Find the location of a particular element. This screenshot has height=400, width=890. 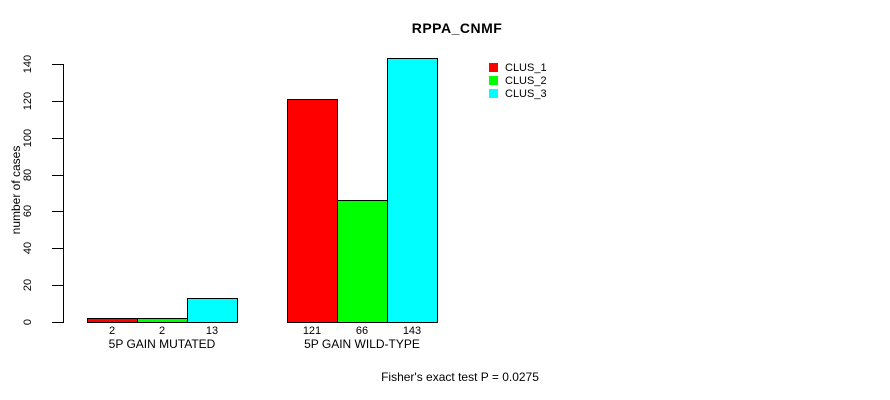

y-tick-label: 140 is located at coordinates (28, 64).